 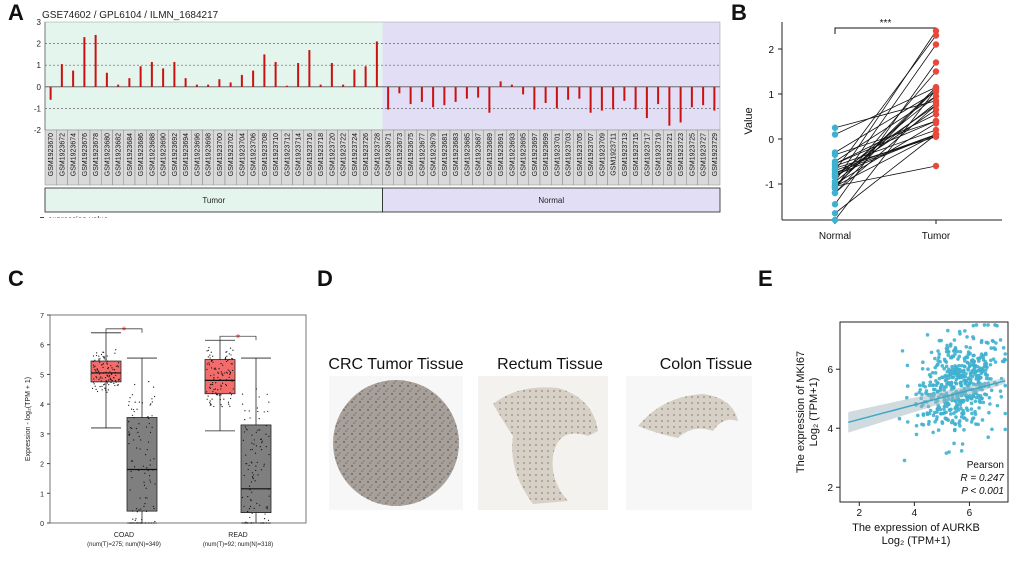 What do you see at coordinates (238, 338) in the screenshot?
I see `READ-bracket` at bounding box center [238, 338].